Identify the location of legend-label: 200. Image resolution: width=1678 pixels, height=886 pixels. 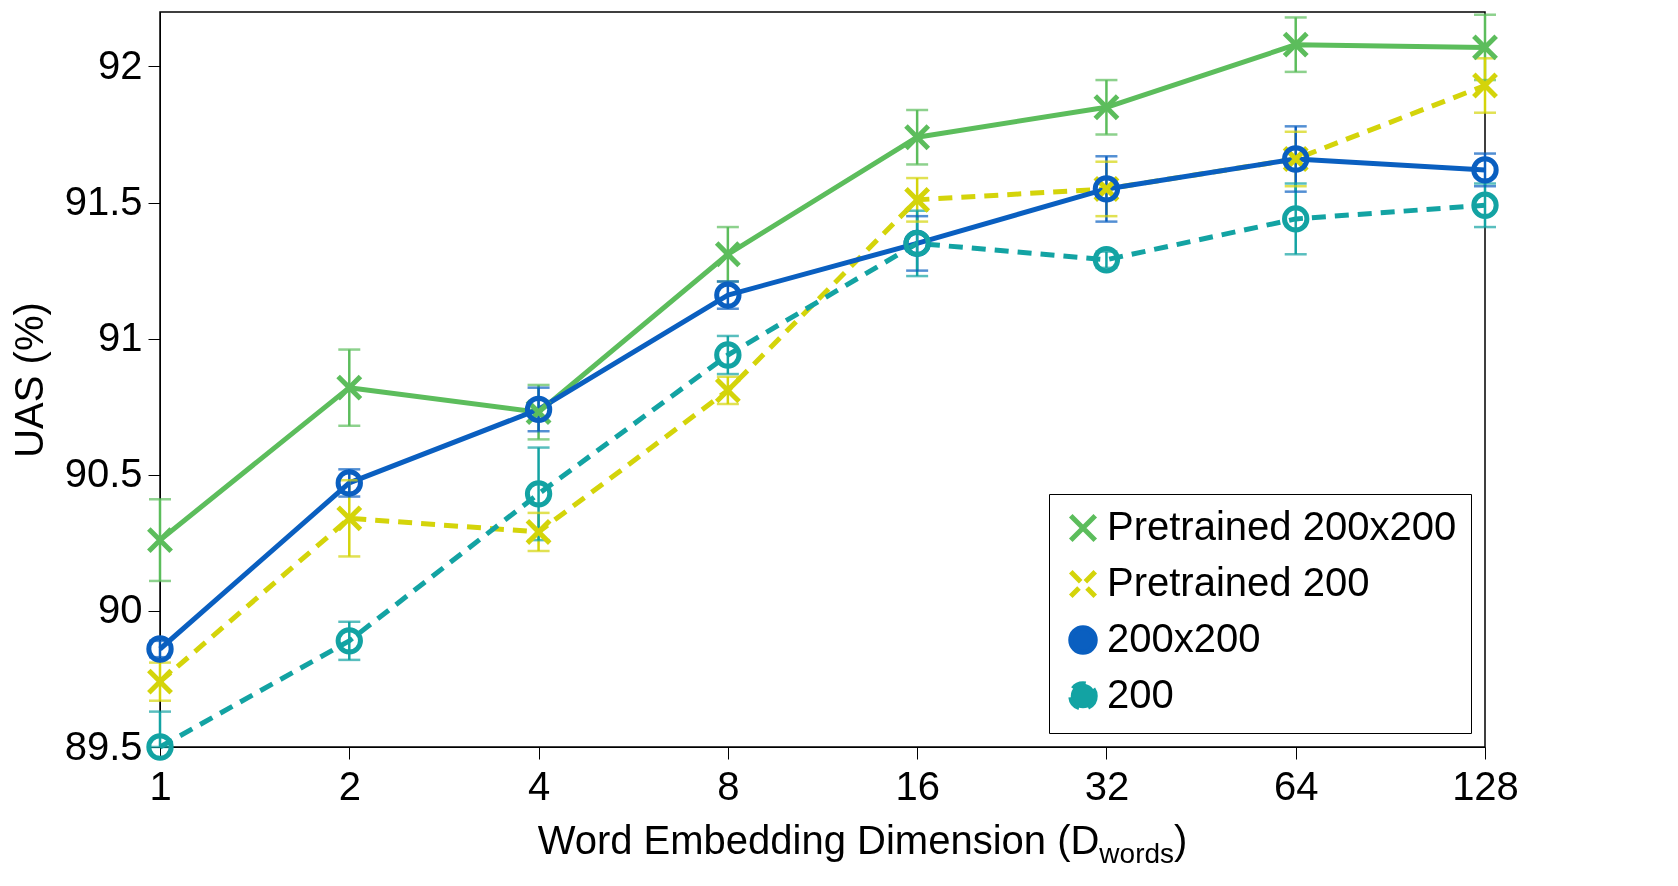
(1140, 694).